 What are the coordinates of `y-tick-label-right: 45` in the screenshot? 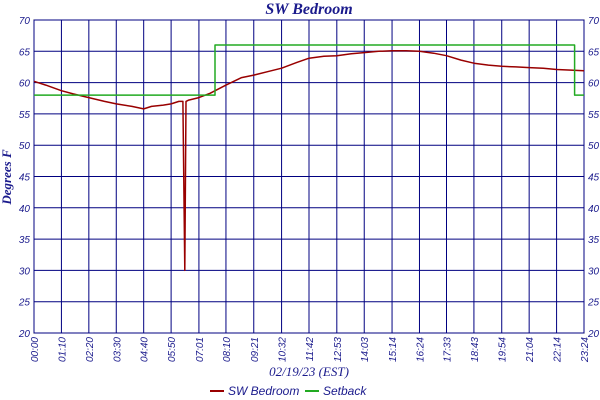 It's located at (594, 178).